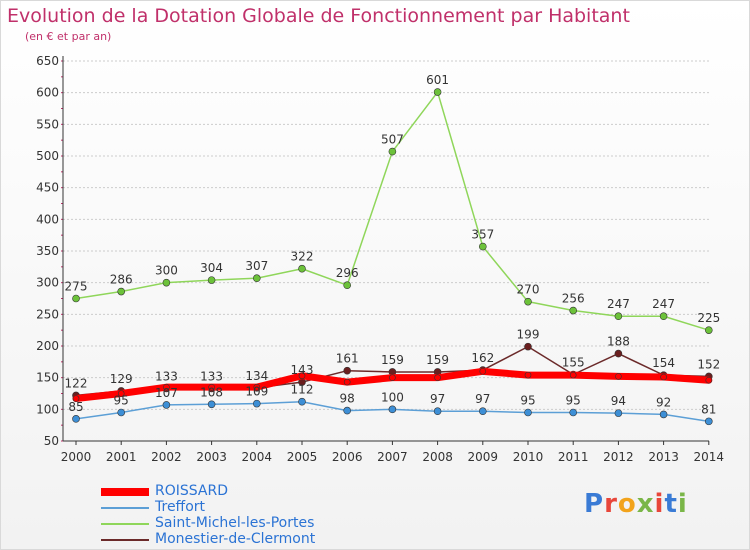  Describe the element at coordinates (121, 457) in the screenshot. I see `x-tick-label: 2001` at that location.